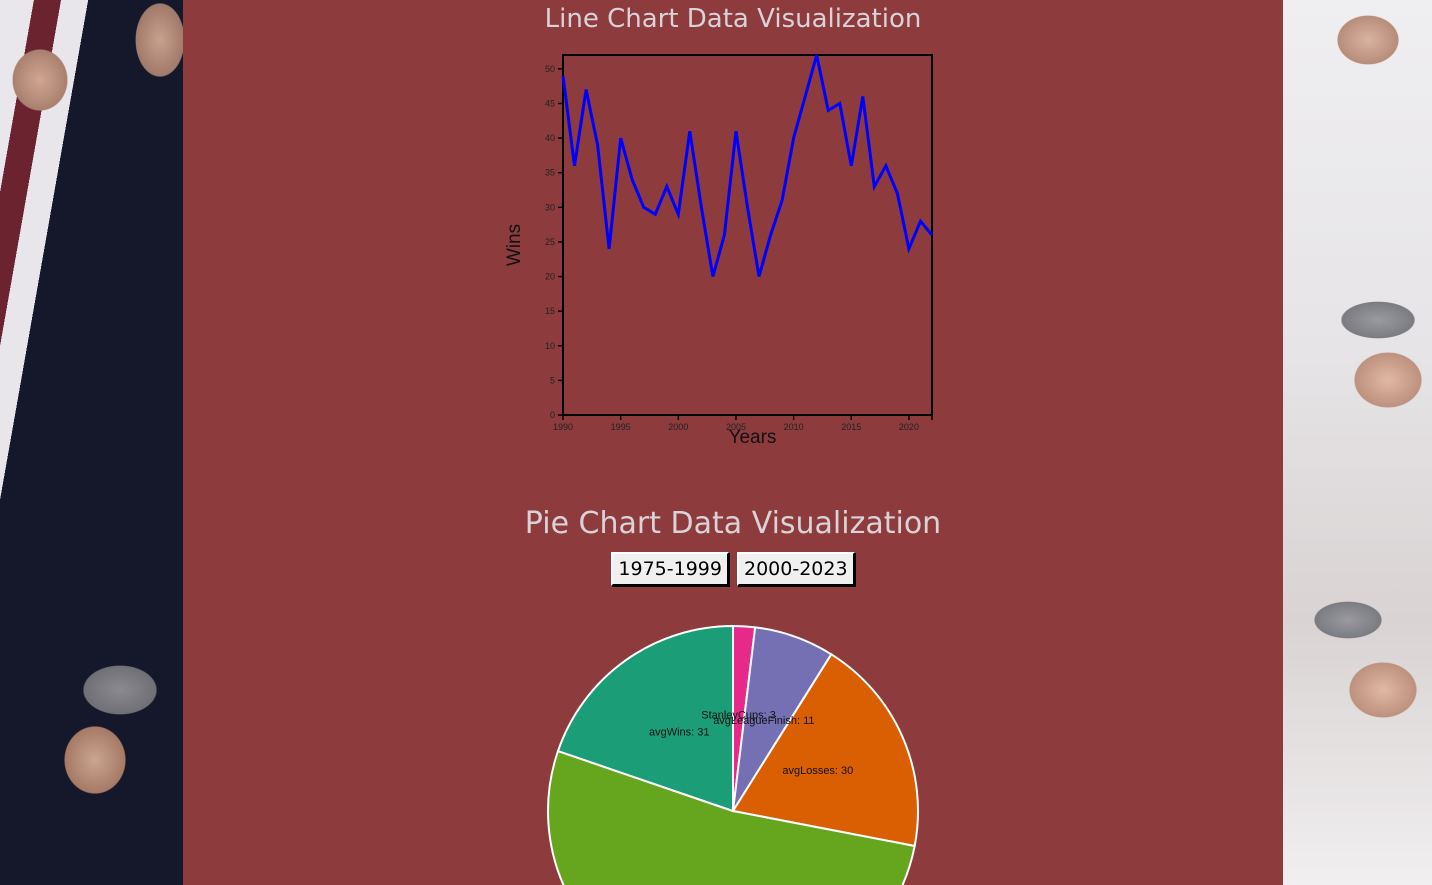 Image resolution: width=1432 pixels, height=885 pixels. I want to click on era-button-group: 1975-1999 2000-2023, so click(733, 569).